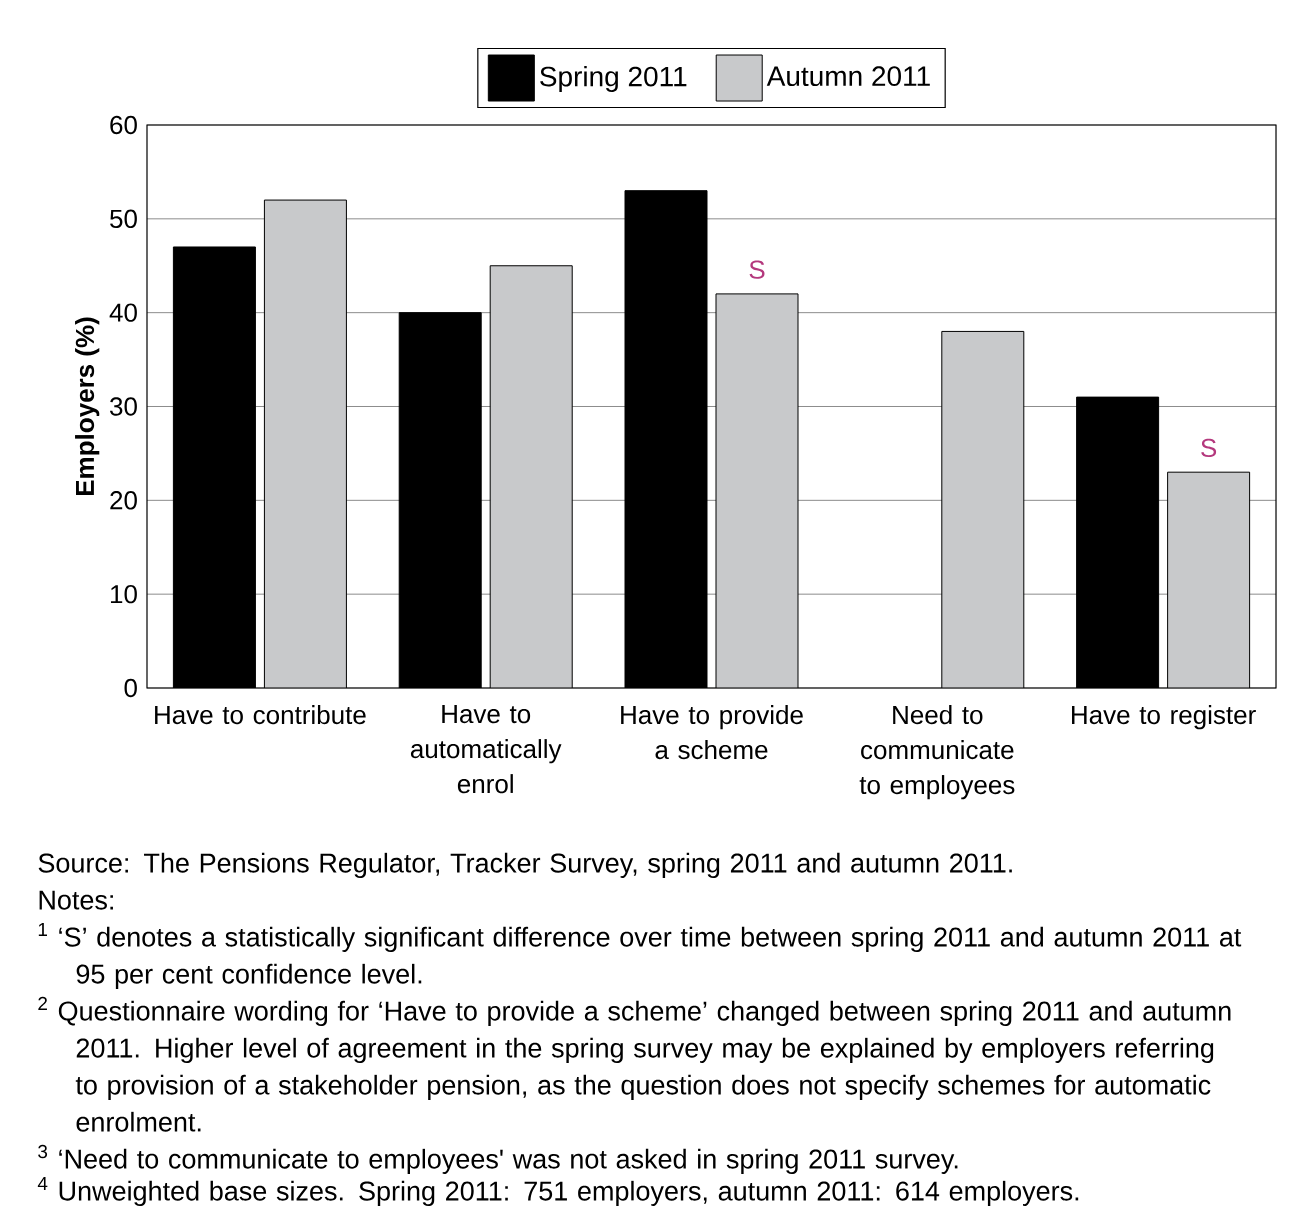  I want to click on x-tick-label: Have to provide a scheme, so click(712, 732).